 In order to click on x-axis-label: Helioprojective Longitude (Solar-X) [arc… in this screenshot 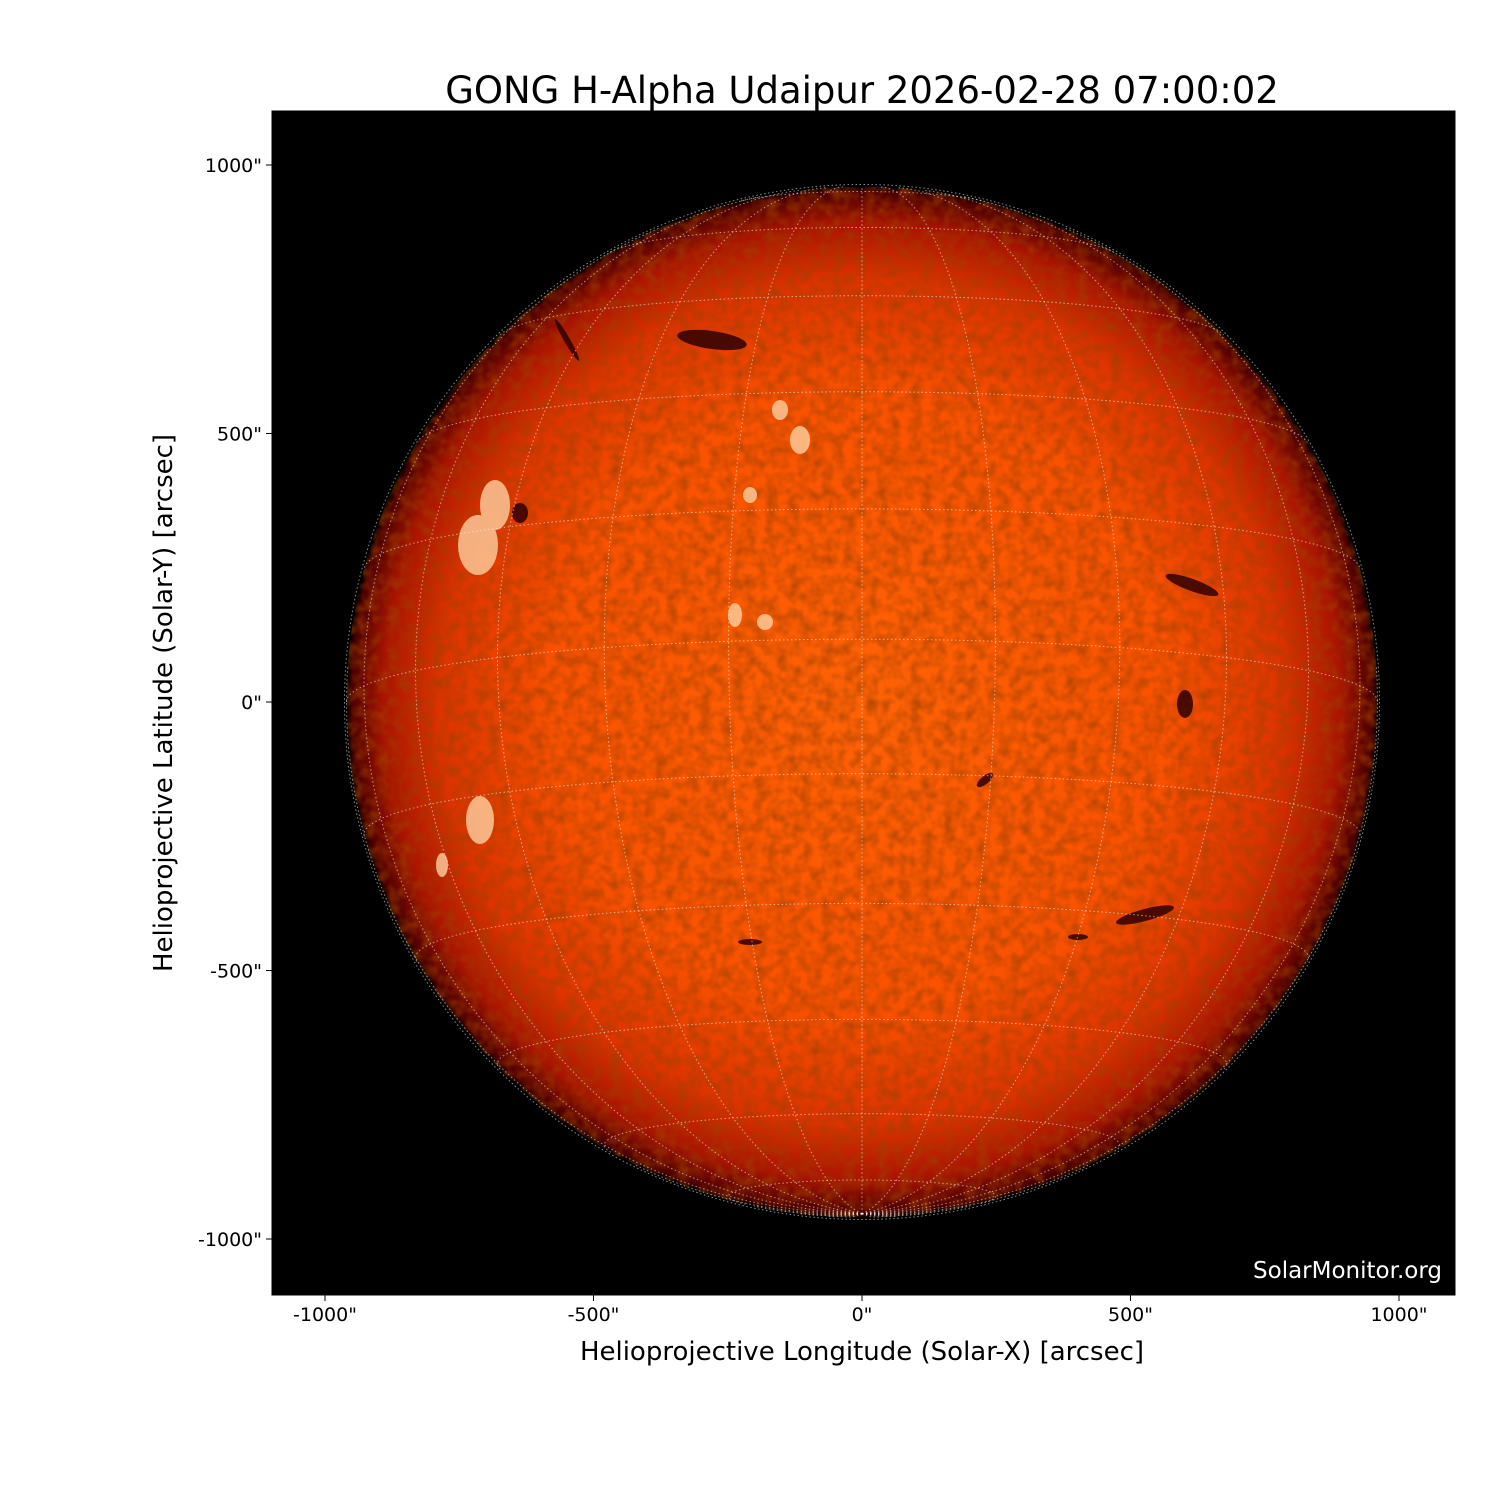, I will do `click(862, 1352)`.